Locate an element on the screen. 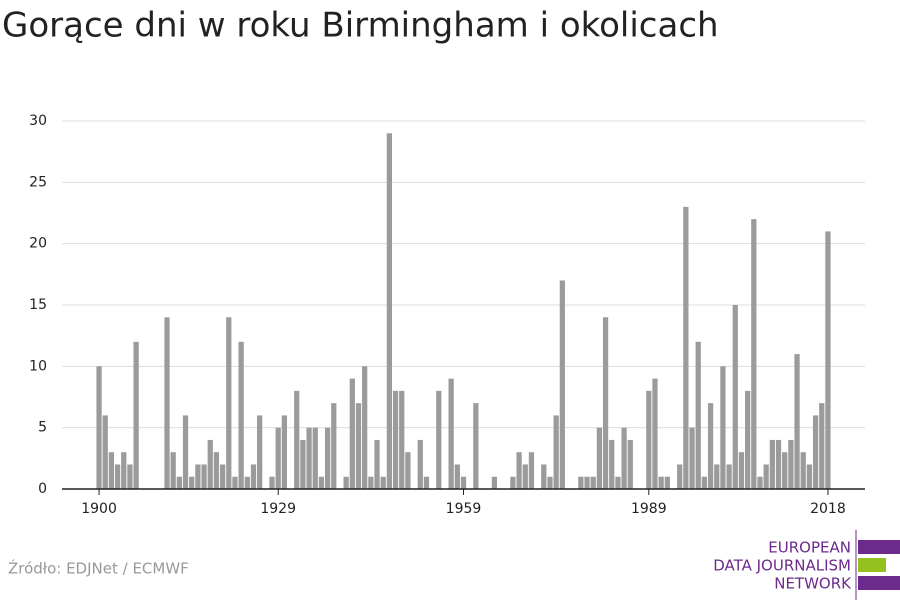 The image size is (900, 600). x-tick-label: 1900 is located at coordinates (99, 509).